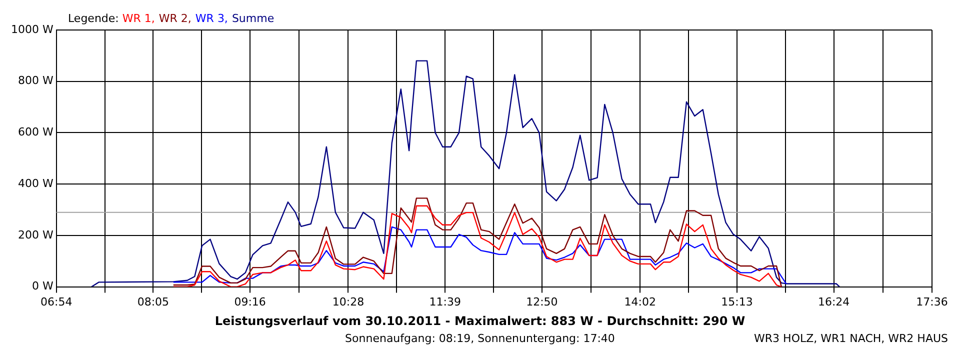 The height and width of the screenshot is (360, 960). What do you see at coordinates (36, 235) in the screenshot?
I see `y-tick-label: 200 W` at bounding box center [36, 235].